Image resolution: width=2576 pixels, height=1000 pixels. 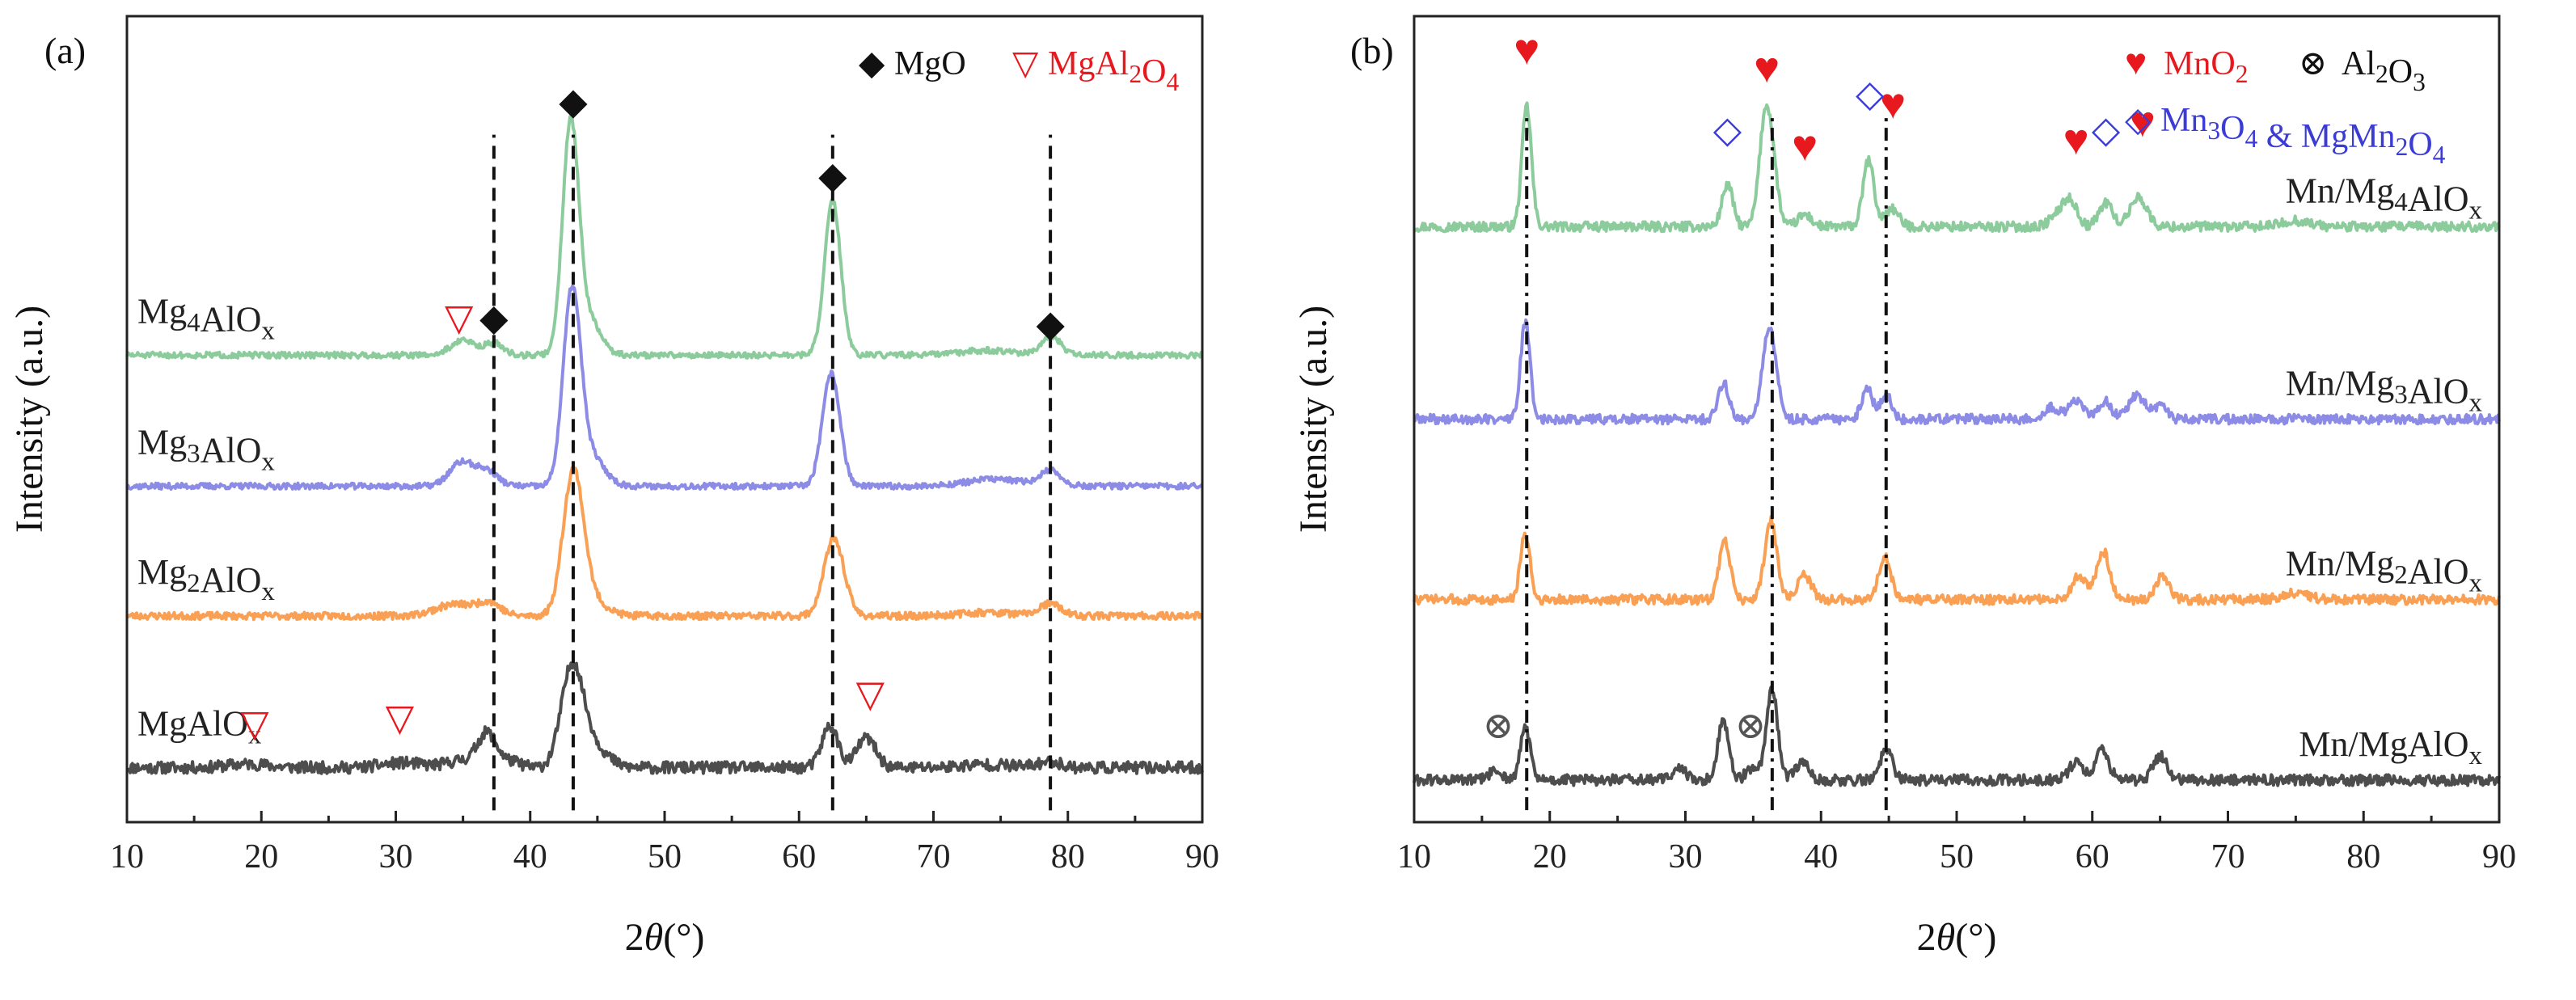 I want to click on legend-symbol: ◇, so click(x=2138, y=120).